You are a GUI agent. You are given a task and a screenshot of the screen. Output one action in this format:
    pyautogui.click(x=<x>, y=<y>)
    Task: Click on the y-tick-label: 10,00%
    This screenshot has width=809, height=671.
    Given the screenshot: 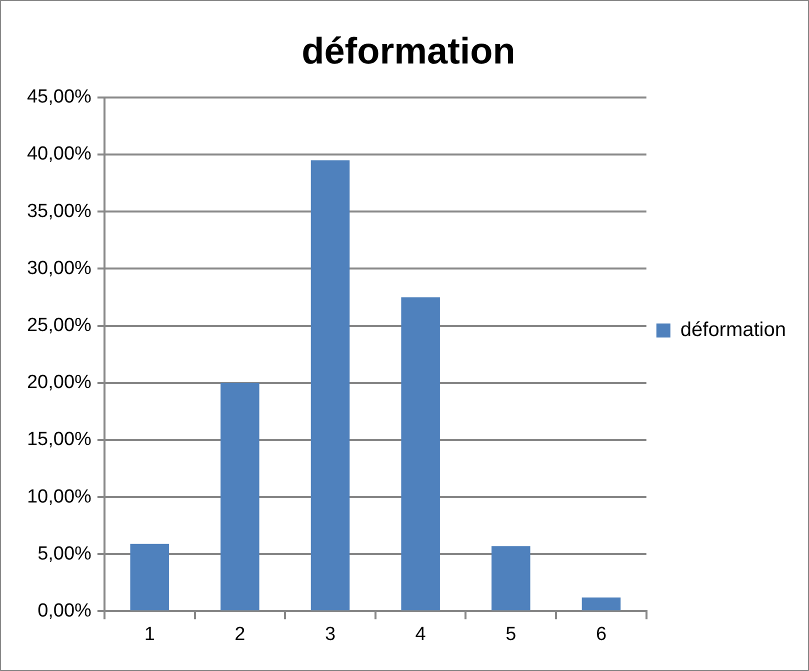 What is the action you would take?
    pyautogui.click(x=59, y=497)
    